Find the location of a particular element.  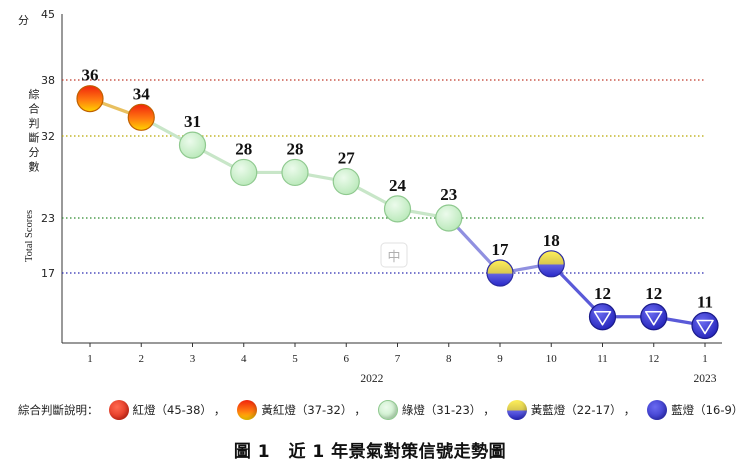

legend-label-yellow-blue: 黃藍燈（22-17） is located at coordinates (576, 410).